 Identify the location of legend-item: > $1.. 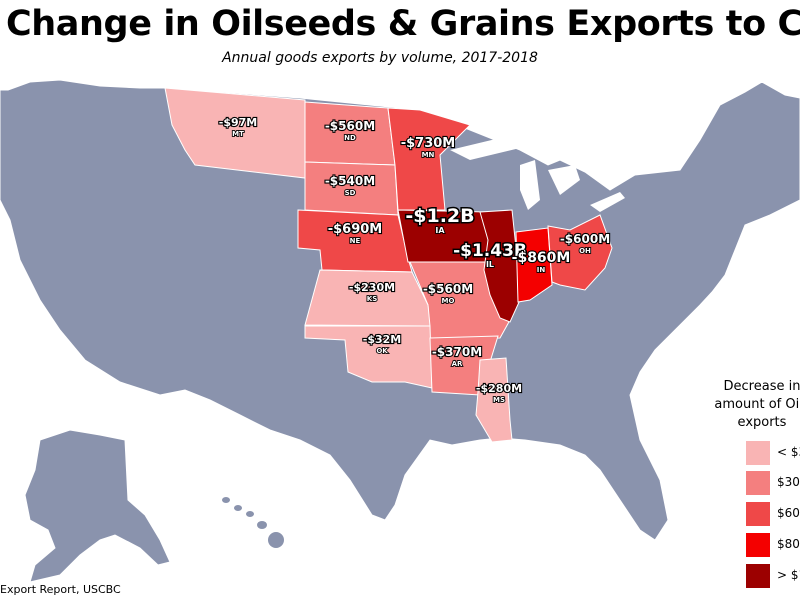
(773, 576).